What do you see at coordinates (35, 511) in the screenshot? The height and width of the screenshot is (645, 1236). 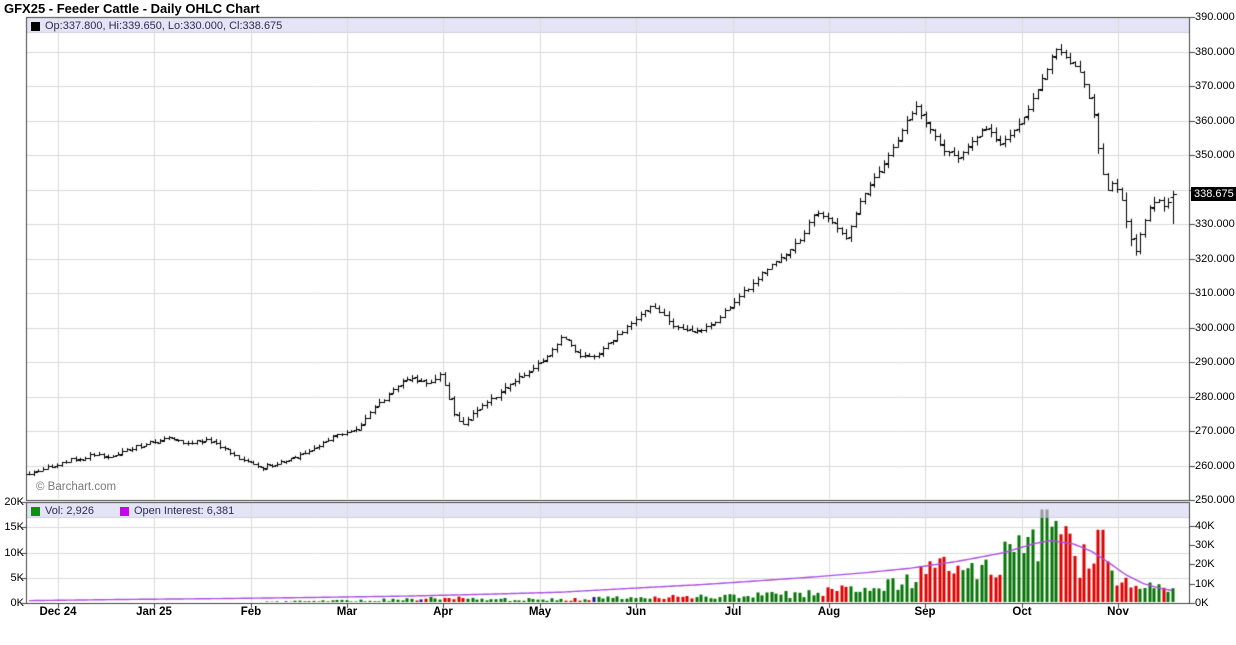 I see `volume-legend-marker-icon` at bounding box center [35, 511].